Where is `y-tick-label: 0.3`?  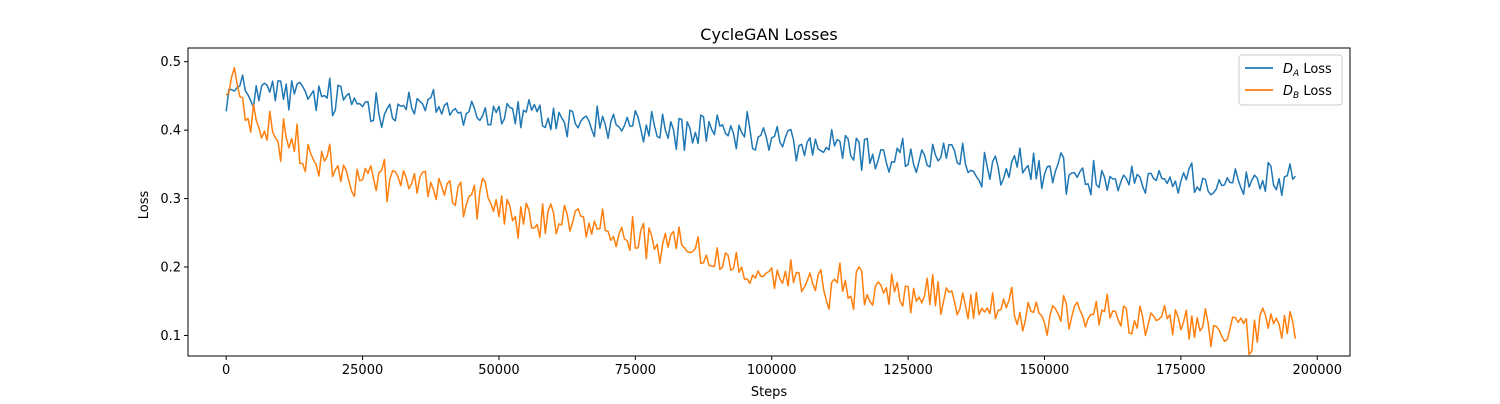 y-tick-label: 0.3 is located at coordinates (170, 199).